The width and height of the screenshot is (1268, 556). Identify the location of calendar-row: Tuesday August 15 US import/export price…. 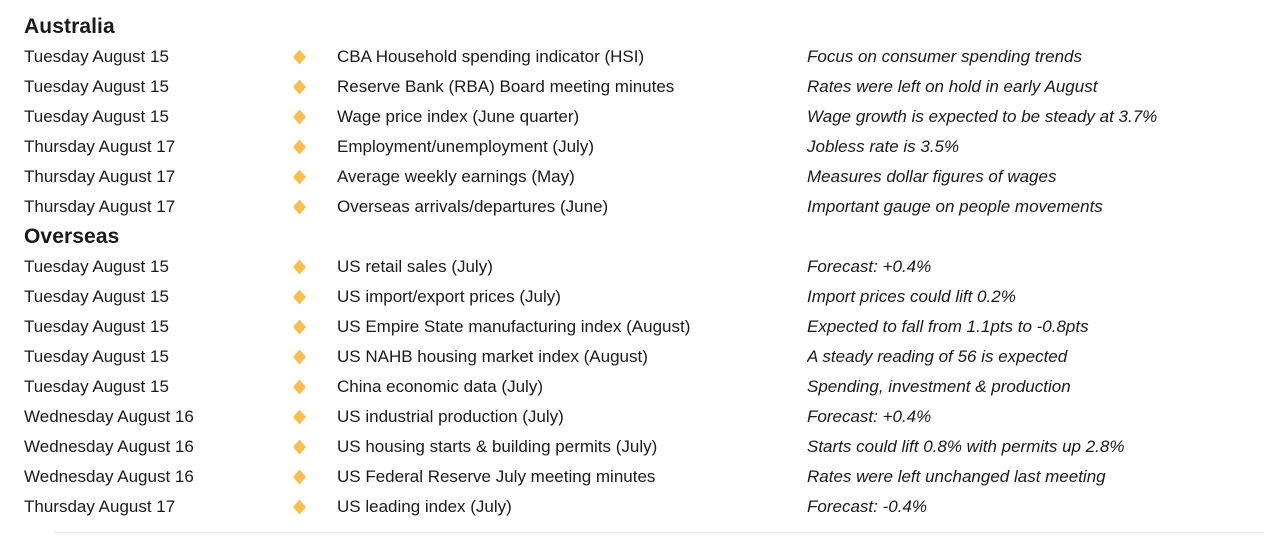
(646, 297).